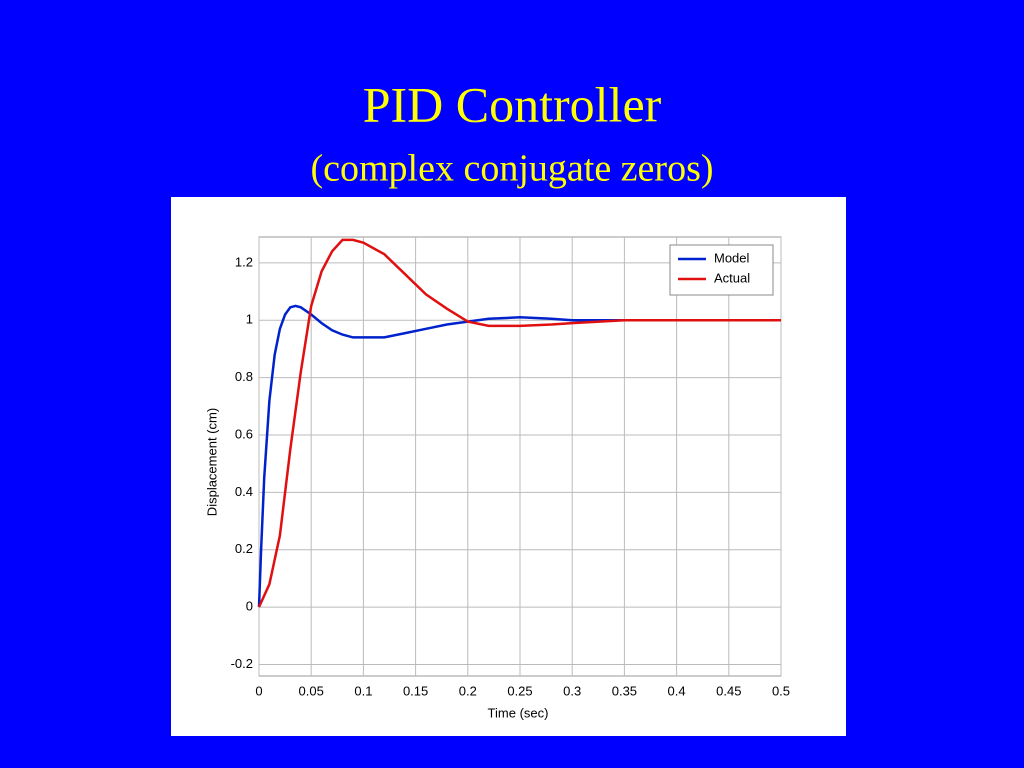 The image size is (1024, 768). Describe the element at coordinates (511, 169) in the screenshot. I see `slide-subtitle: (complex conjugate zeros)` at that location.